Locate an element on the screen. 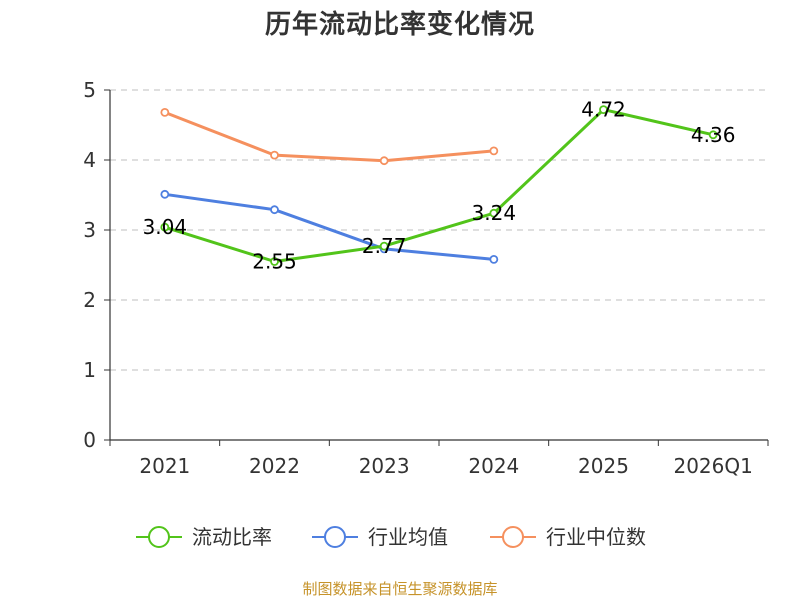 The width and height of the screenshot is (800, 600). y-tick-label: 0 is located at coordinates (89, 440).